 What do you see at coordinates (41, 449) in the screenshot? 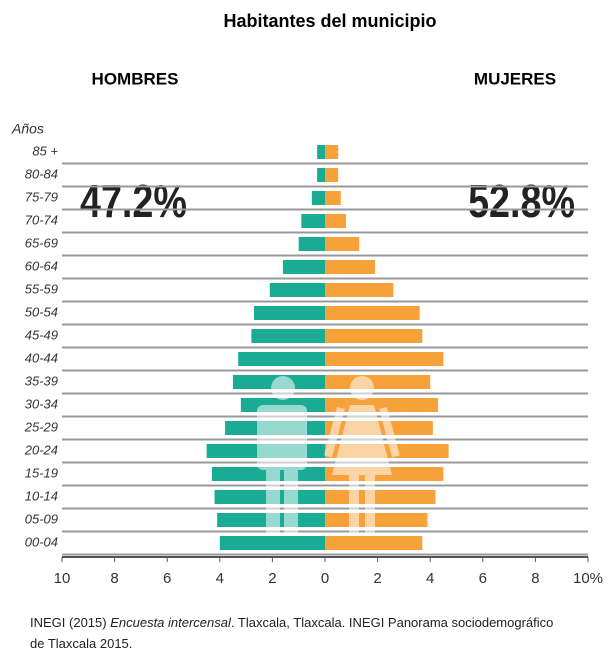
I see `y-tick-label: 20-24` at bounding box center [41, 449].